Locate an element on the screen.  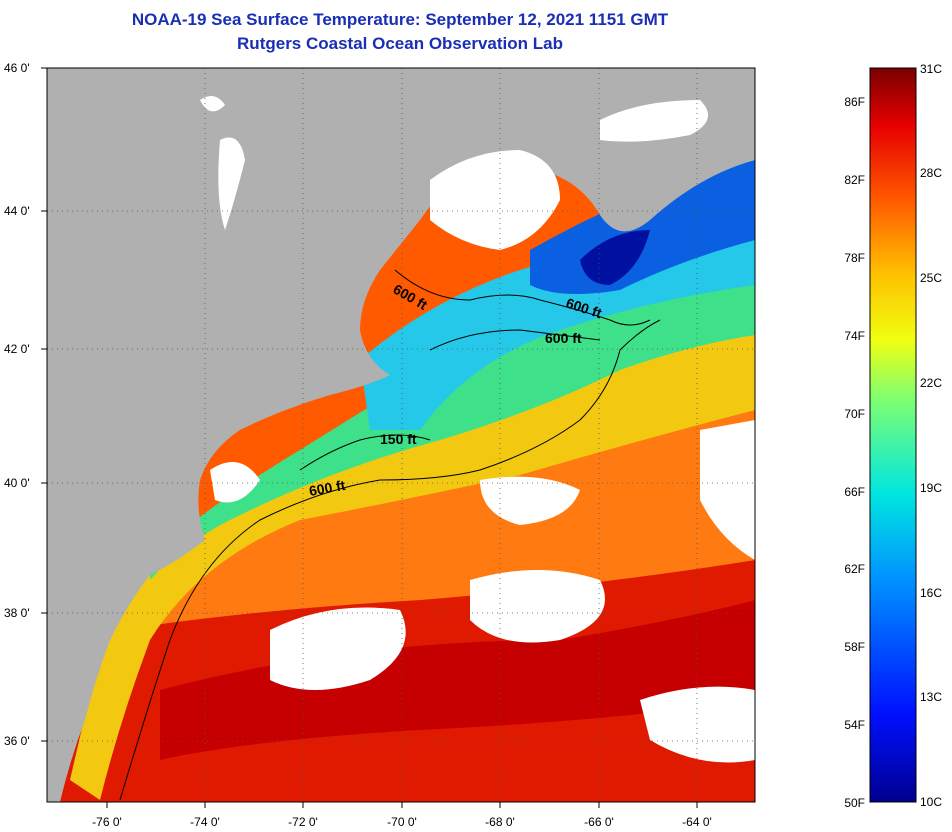
lat-label-38: 38 0' is located at coordinates (17, 613).